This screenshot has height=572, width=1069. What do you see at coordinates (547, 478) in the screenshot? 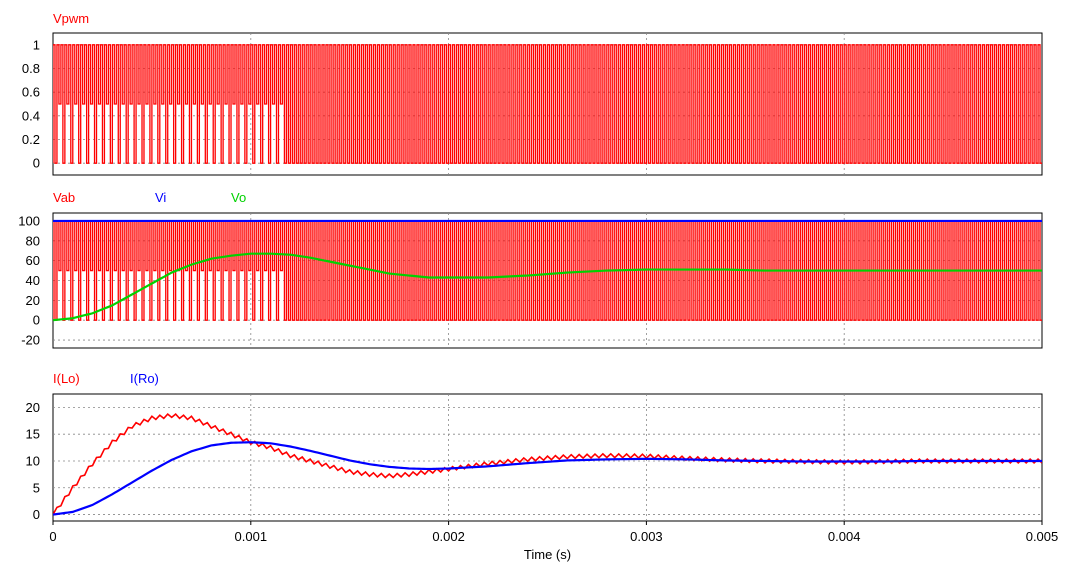
I see `series-line-i-ro` at bounding box center [547, 478].